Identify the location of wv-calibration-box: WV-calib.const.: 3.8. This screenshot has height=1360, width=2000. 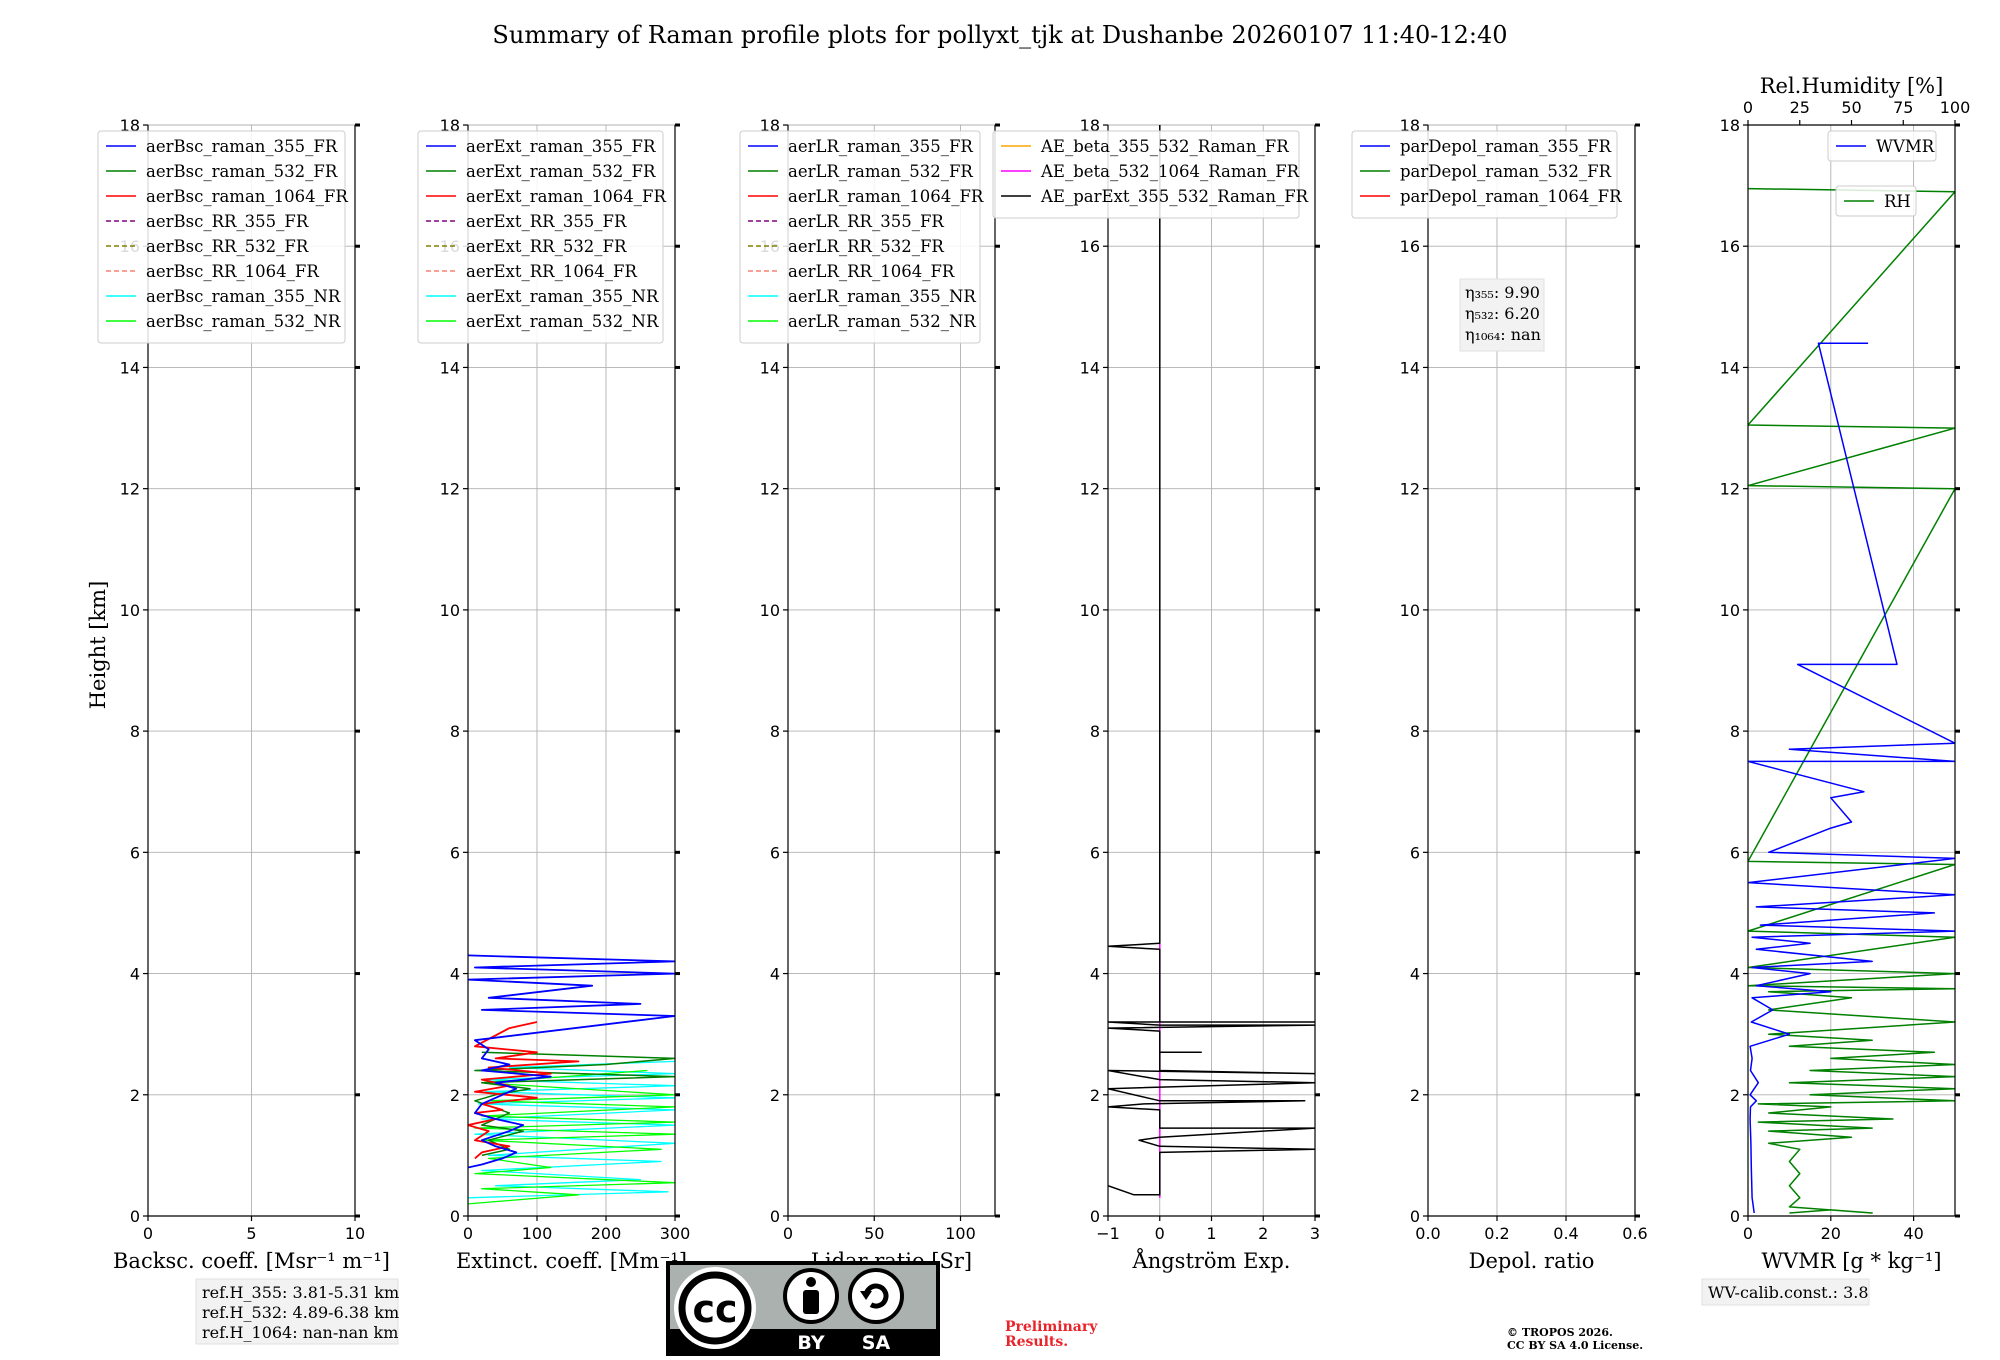
(1785, 1292).